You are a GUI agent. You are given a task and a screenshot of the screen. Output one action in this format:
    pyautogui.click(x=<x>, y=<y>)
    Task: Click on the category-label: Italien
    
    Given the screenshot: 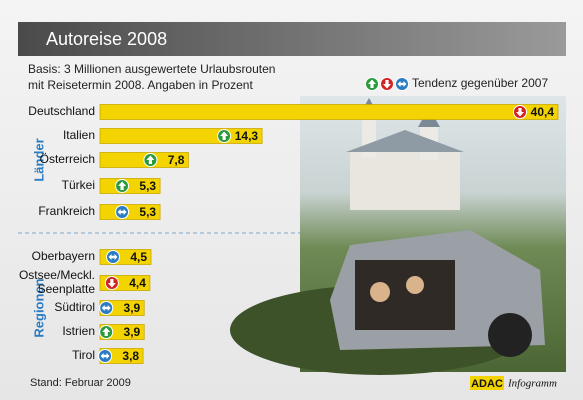 What is the action you would take?
    pyautogui.click(x=79, y=135)
    